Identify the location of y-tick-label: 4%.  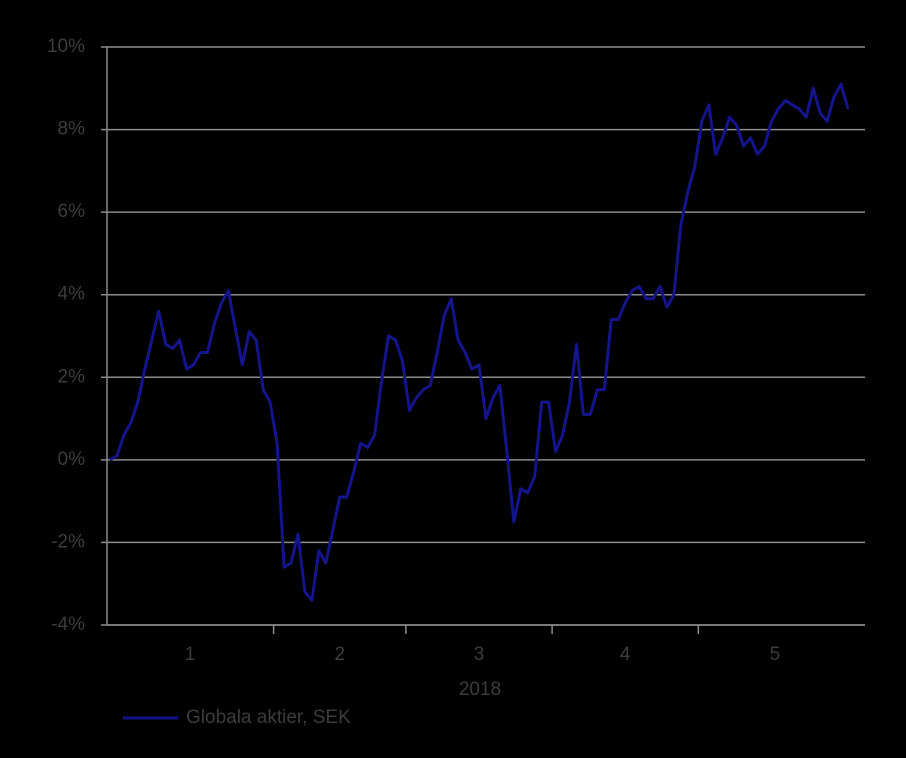
(72, 294).